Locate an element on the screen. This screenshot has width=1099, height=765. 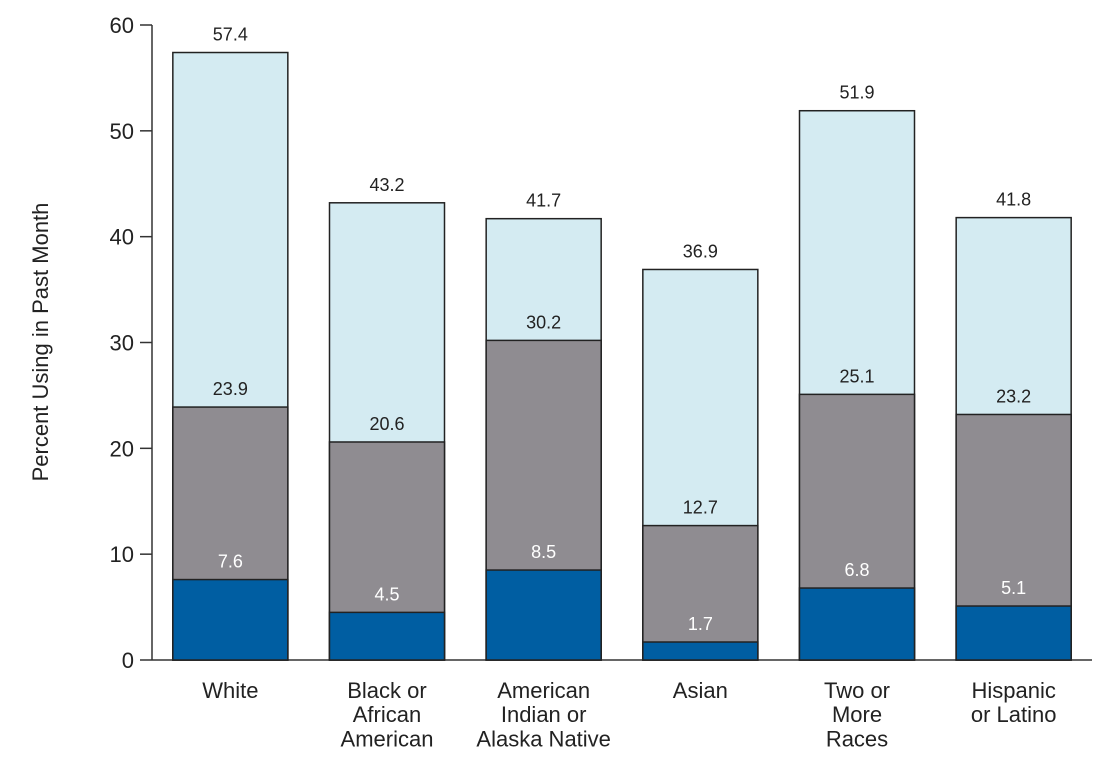
y-tick-label: 60 is located at coordinates (122, 25).